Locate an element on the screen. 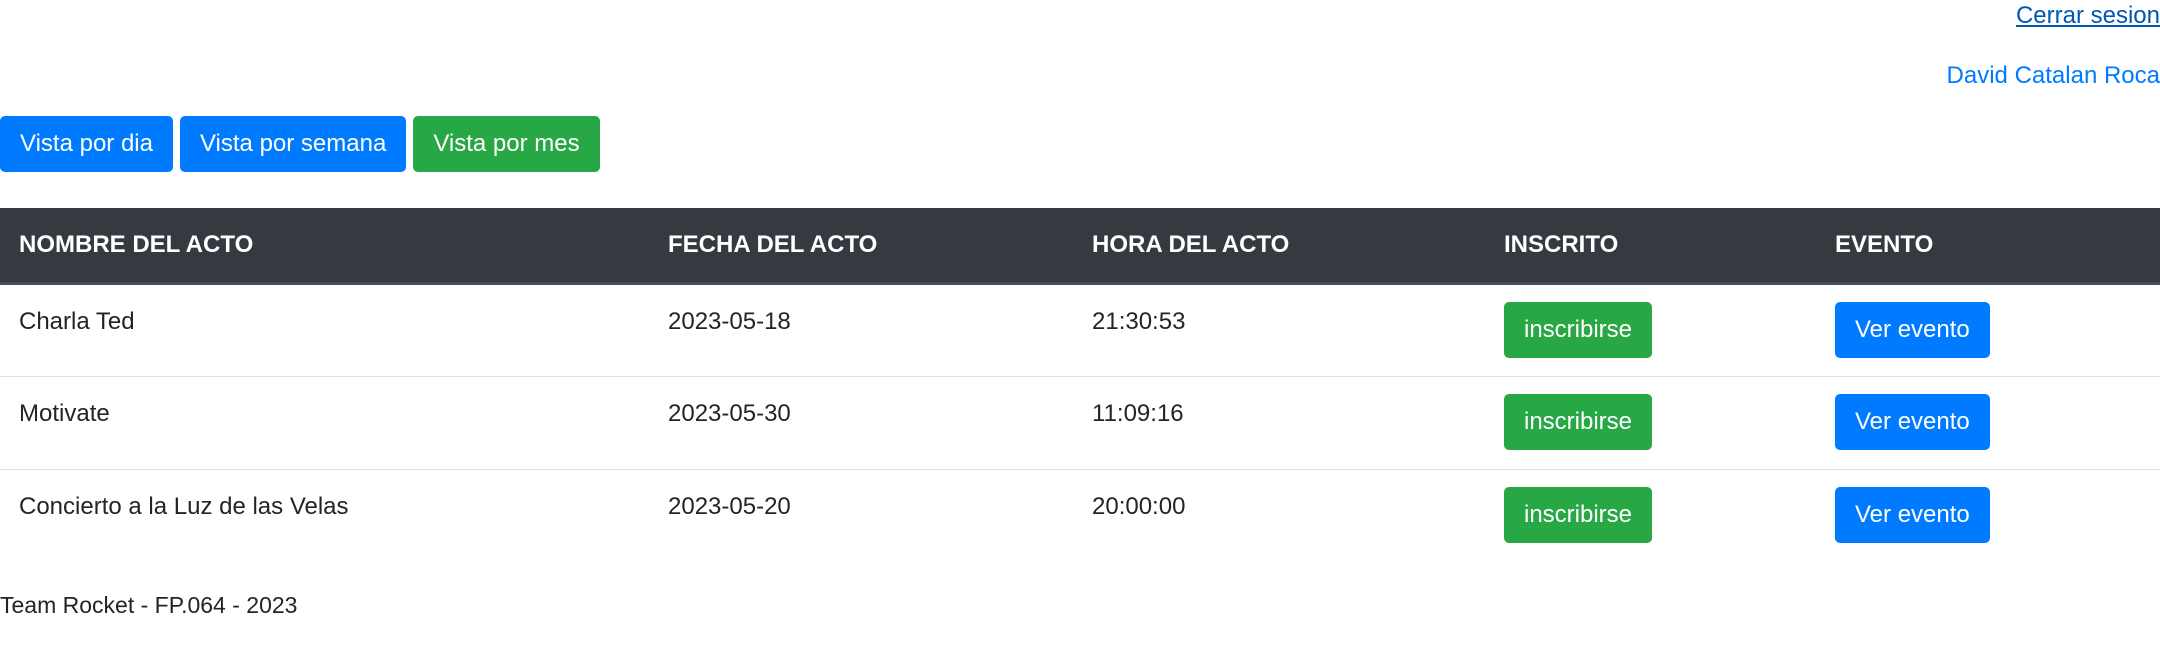 The width and height of the screenshot is (2160, 647). event-time-cell: 20:00:00 is located at coordinates (1279, 515).